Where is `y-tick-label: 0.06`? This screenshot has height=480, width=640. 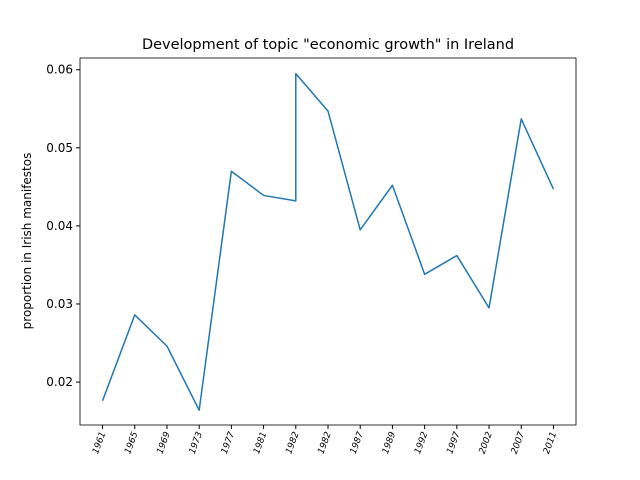
y-tick-label: 0.06 is located at coordinates (59, 70).